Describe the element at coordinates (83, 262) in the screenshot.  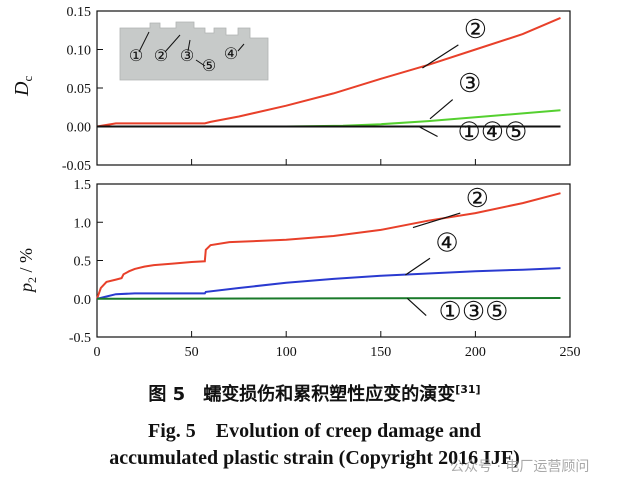
I see `strain-ytick-label: 0.5` at that location.